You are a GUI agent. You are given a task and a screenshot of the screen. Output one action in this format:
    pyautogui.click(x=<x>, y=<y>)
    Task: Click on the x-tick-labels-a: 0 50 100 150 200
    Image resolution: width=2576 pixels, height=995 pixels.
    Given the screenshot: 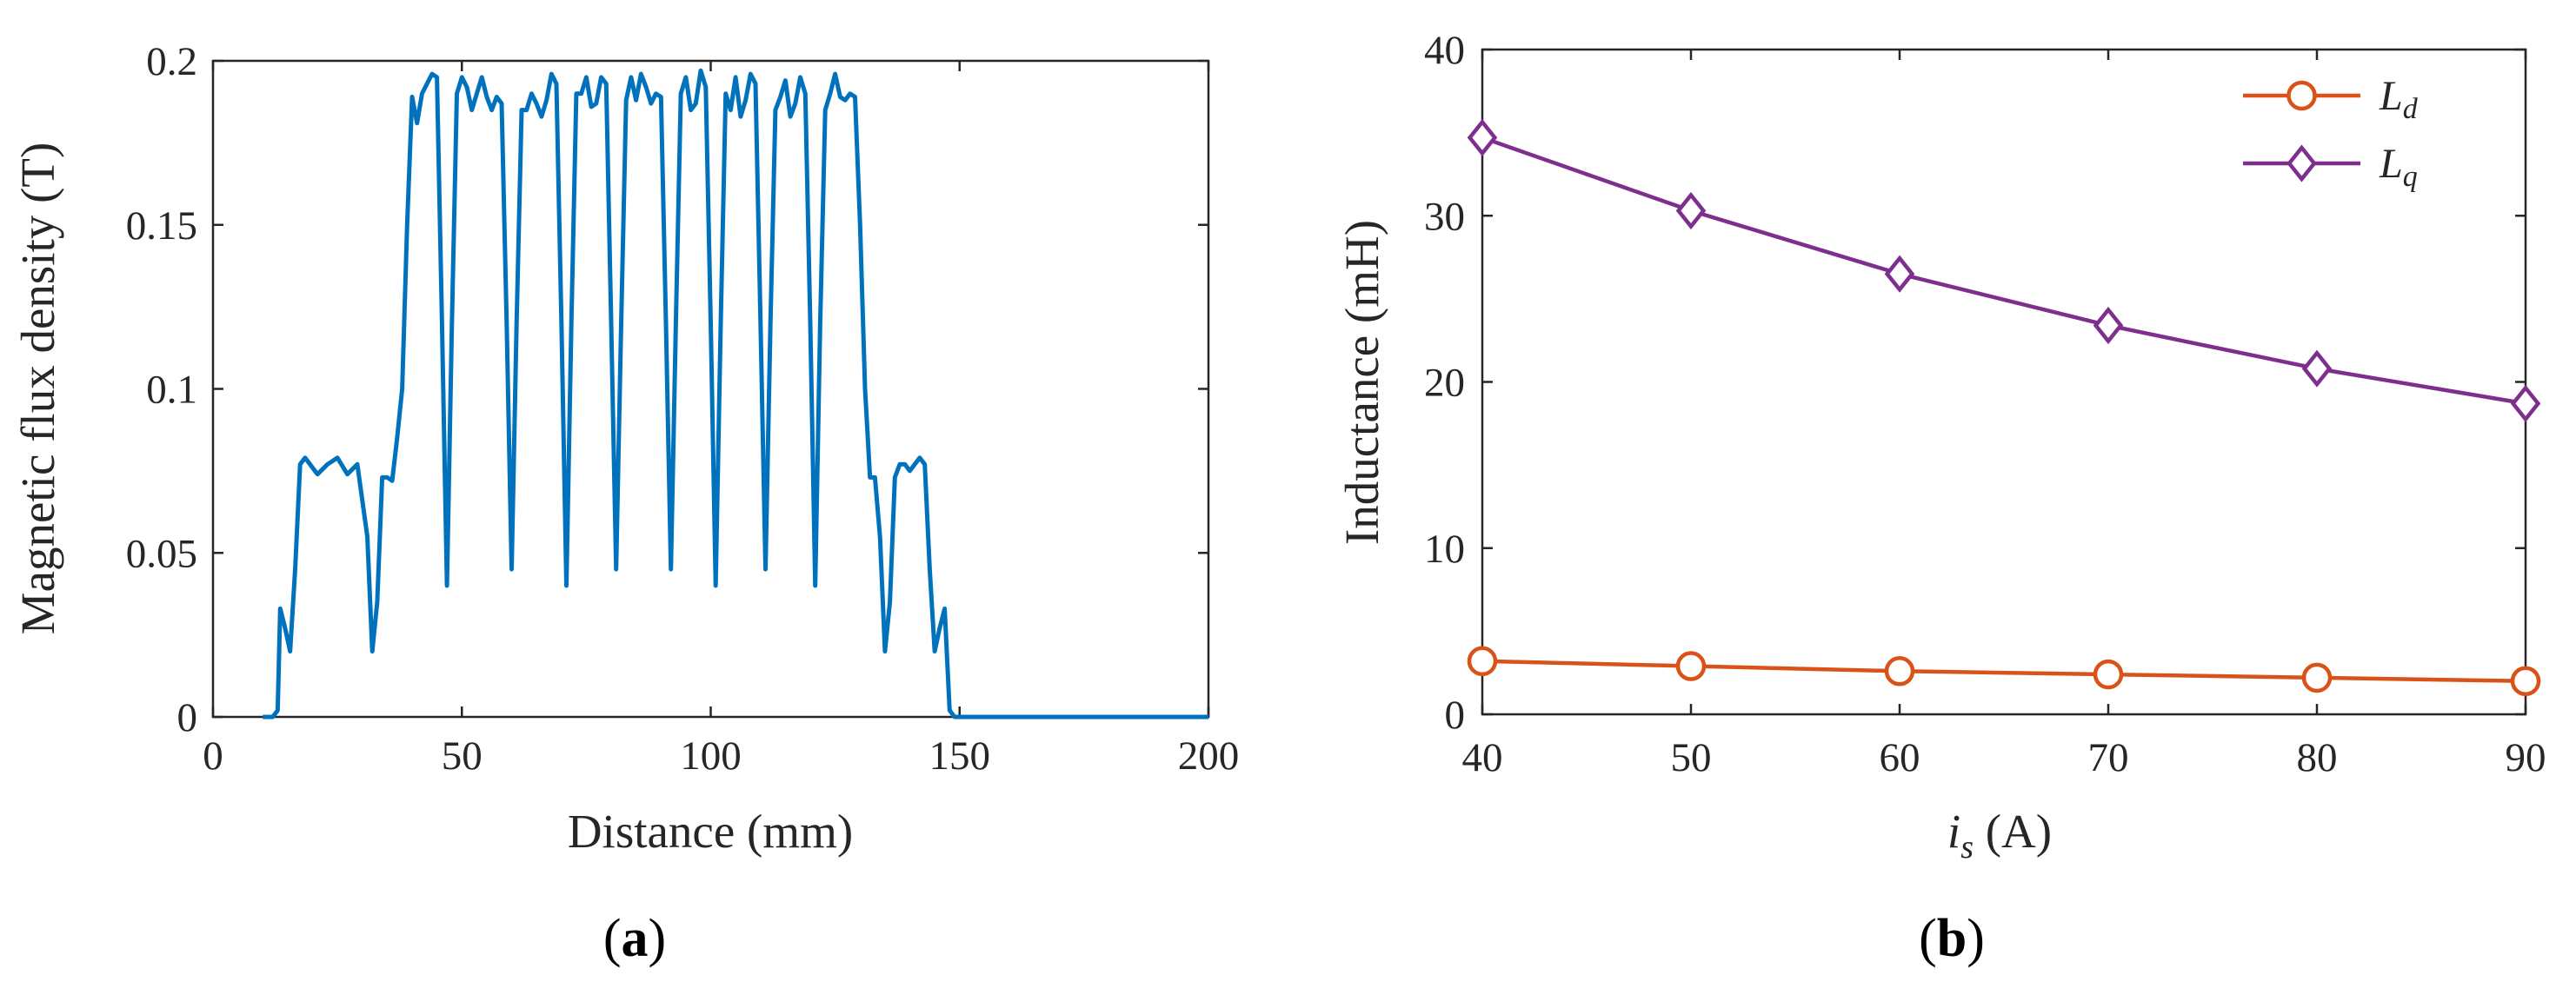 What is the action you would take?
    pyautogui.click(x=721, y=756)
    